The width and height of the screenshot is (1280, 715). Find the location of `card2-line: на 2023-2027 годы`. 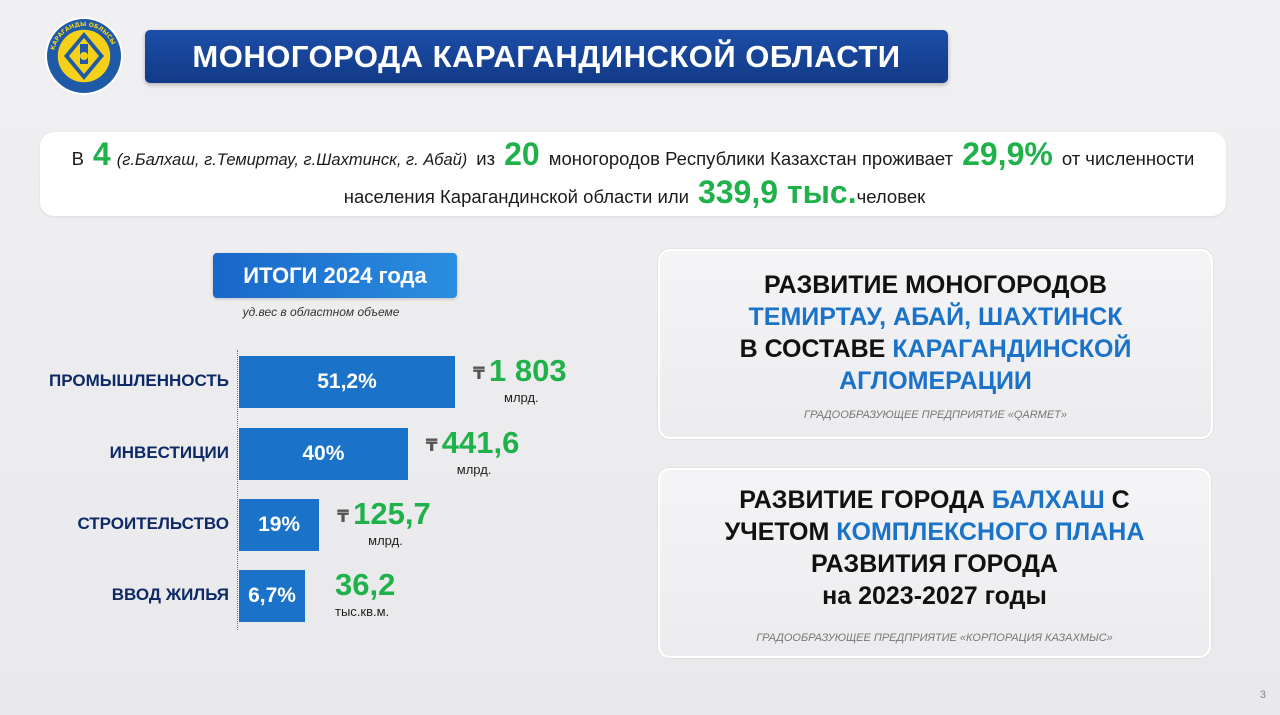

card2-line: на 2023-2027 годы is located at coordinates (934, 596).